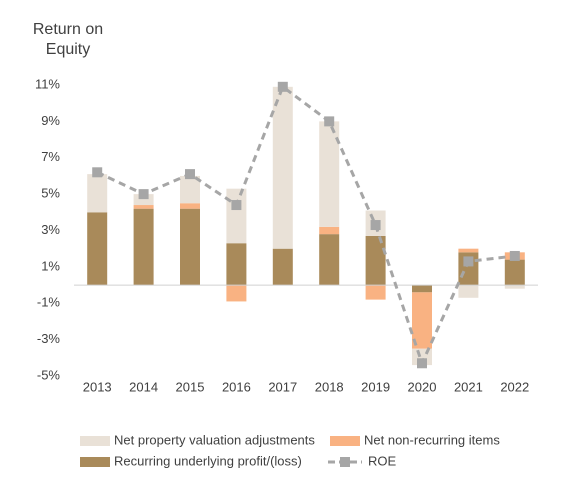 The height and width of the screenshot is (489, 566). What do you see at coordinates (68, 39) in the screenshot?
I see `chart-title: Return on Equity` at bounding box center [68, 39].